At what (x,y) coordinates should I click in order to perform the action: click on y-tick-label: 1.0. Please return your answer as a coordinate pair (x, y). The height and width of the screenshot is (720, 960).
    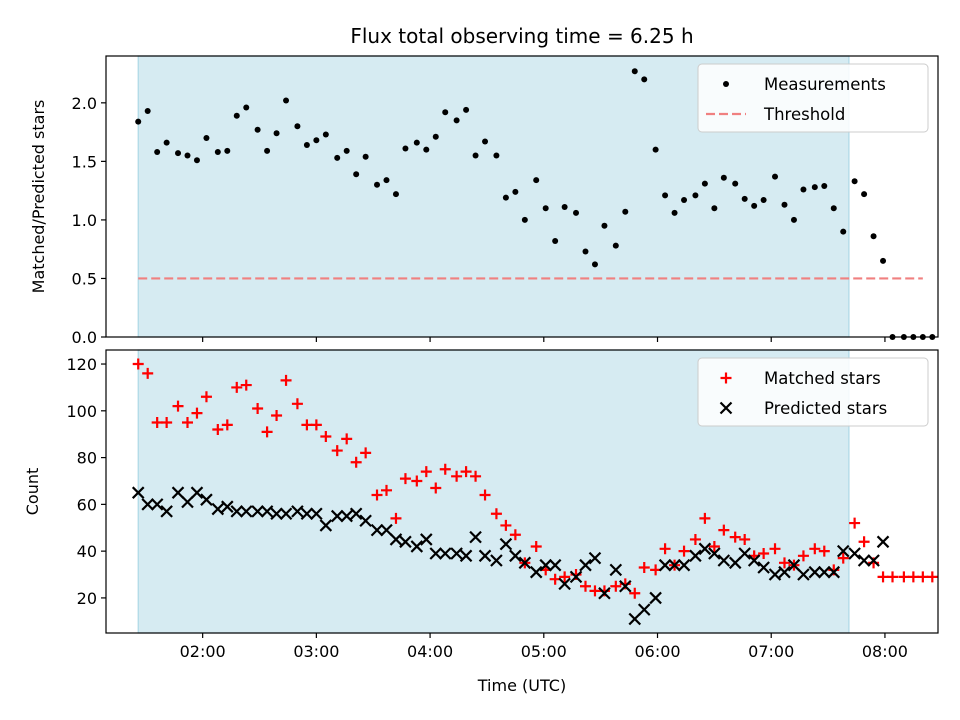
    Looking at the image, I should click on (84, 220).